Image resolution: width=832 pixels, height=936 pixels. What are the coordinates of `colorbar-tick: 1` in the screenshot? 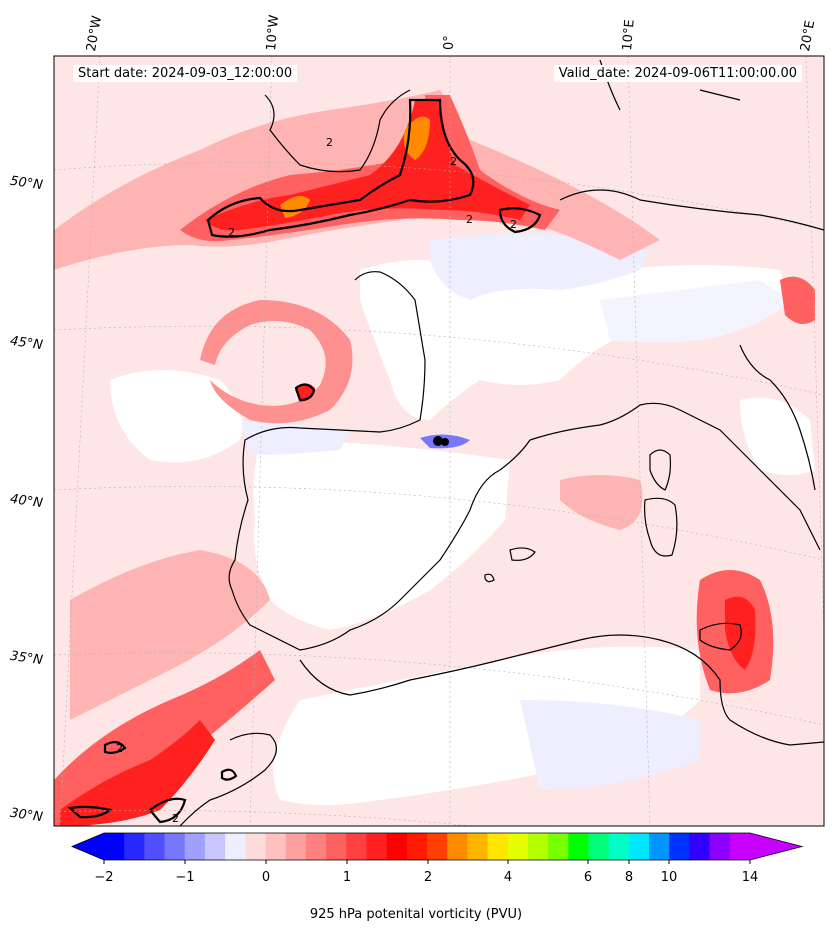 It's located at (347, 877).